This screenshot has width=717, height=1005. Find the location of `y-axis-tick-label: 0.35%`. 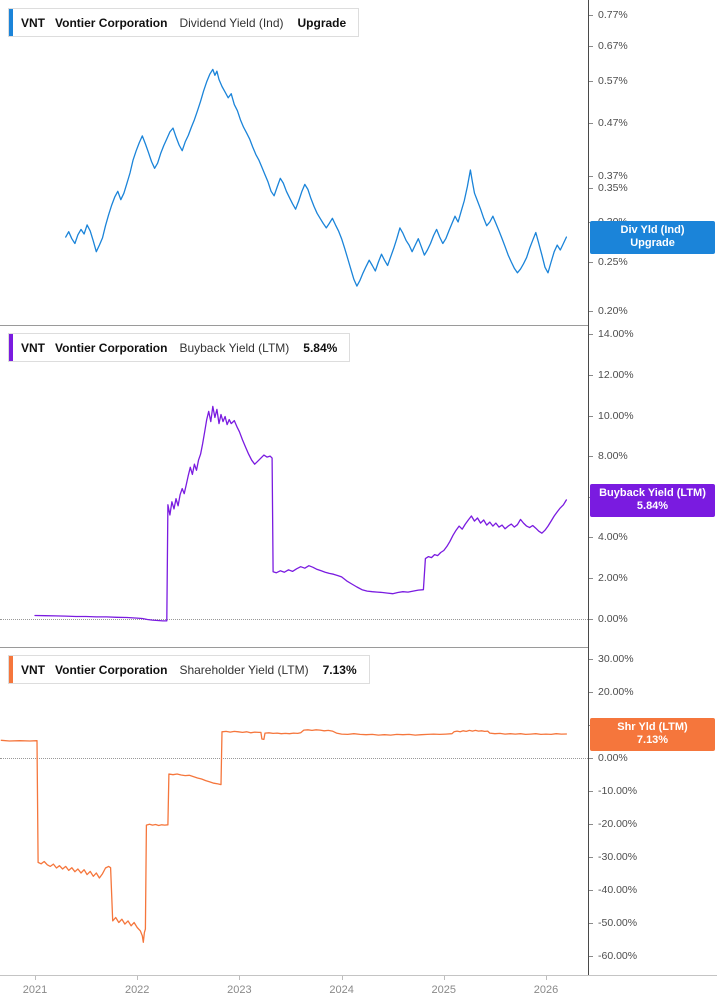

y-axis-tick-label: 0.35% is located at coordinates (608, 188).